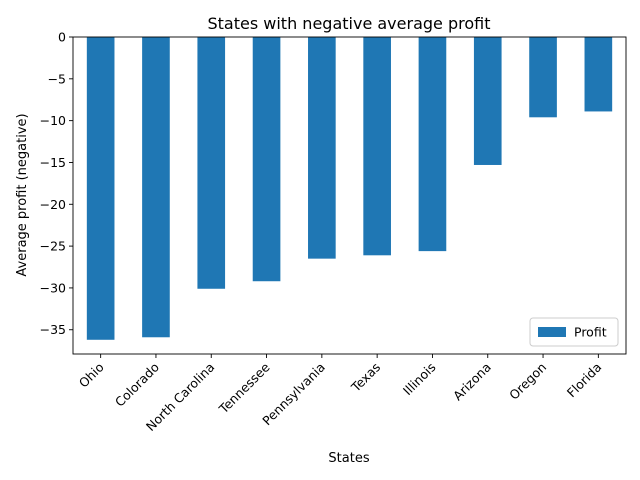  Describe the element at coordinates (62, 37) in the screenshot. I see `y-tick-label: 0` at that location.